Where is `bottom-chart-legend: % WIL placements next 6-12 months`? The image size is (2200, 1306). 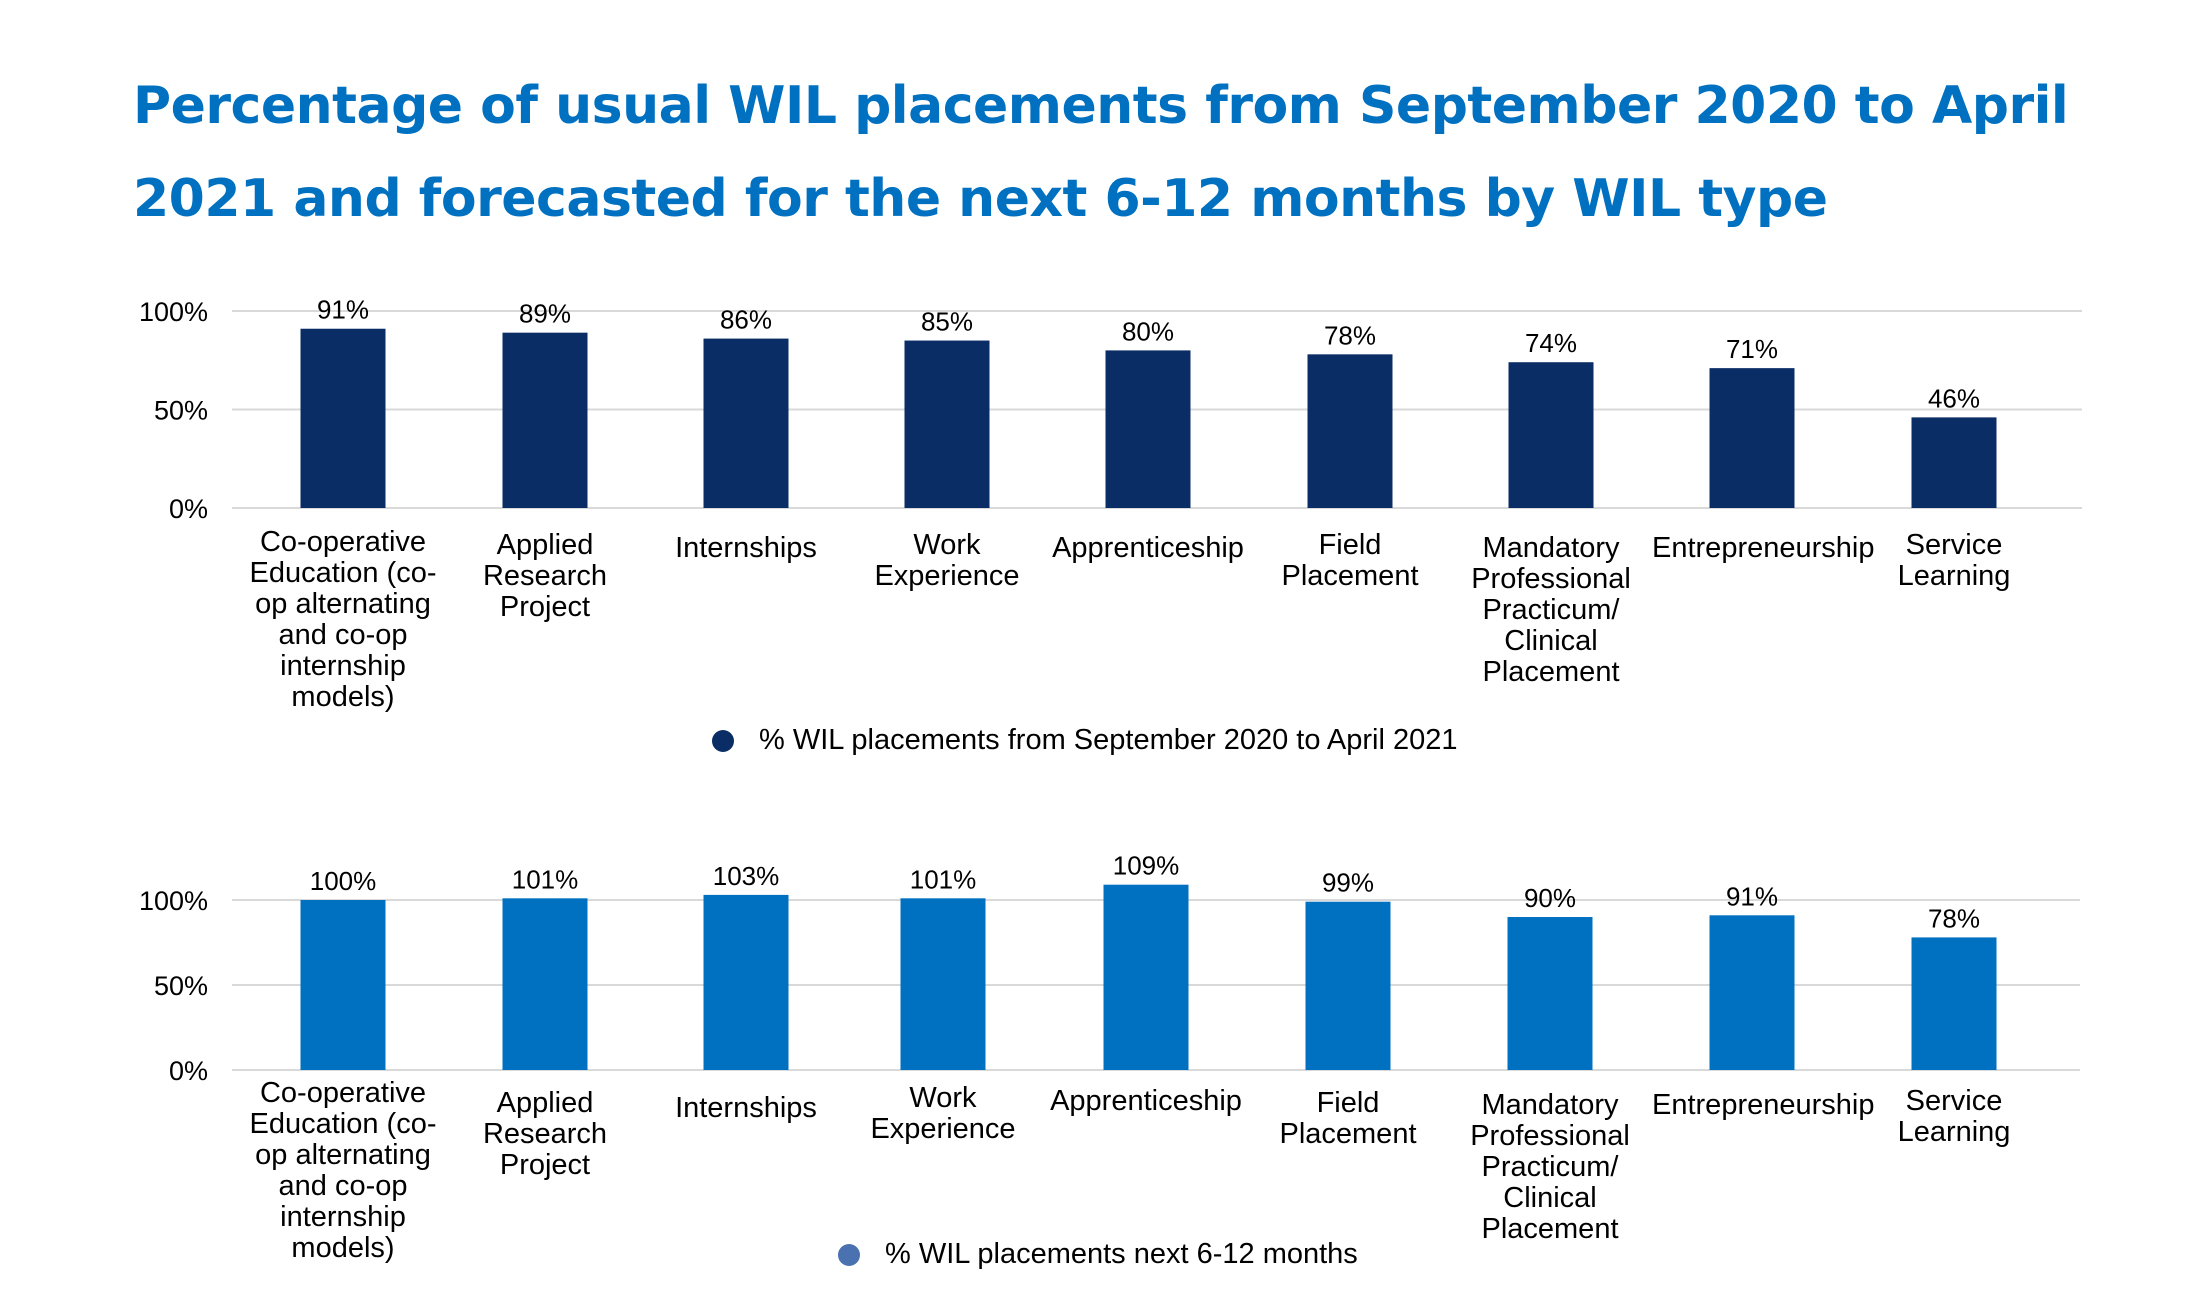
bottom-chart-legend: % WIL placements next 6-12 months is located at coordinates (1098, 1254).